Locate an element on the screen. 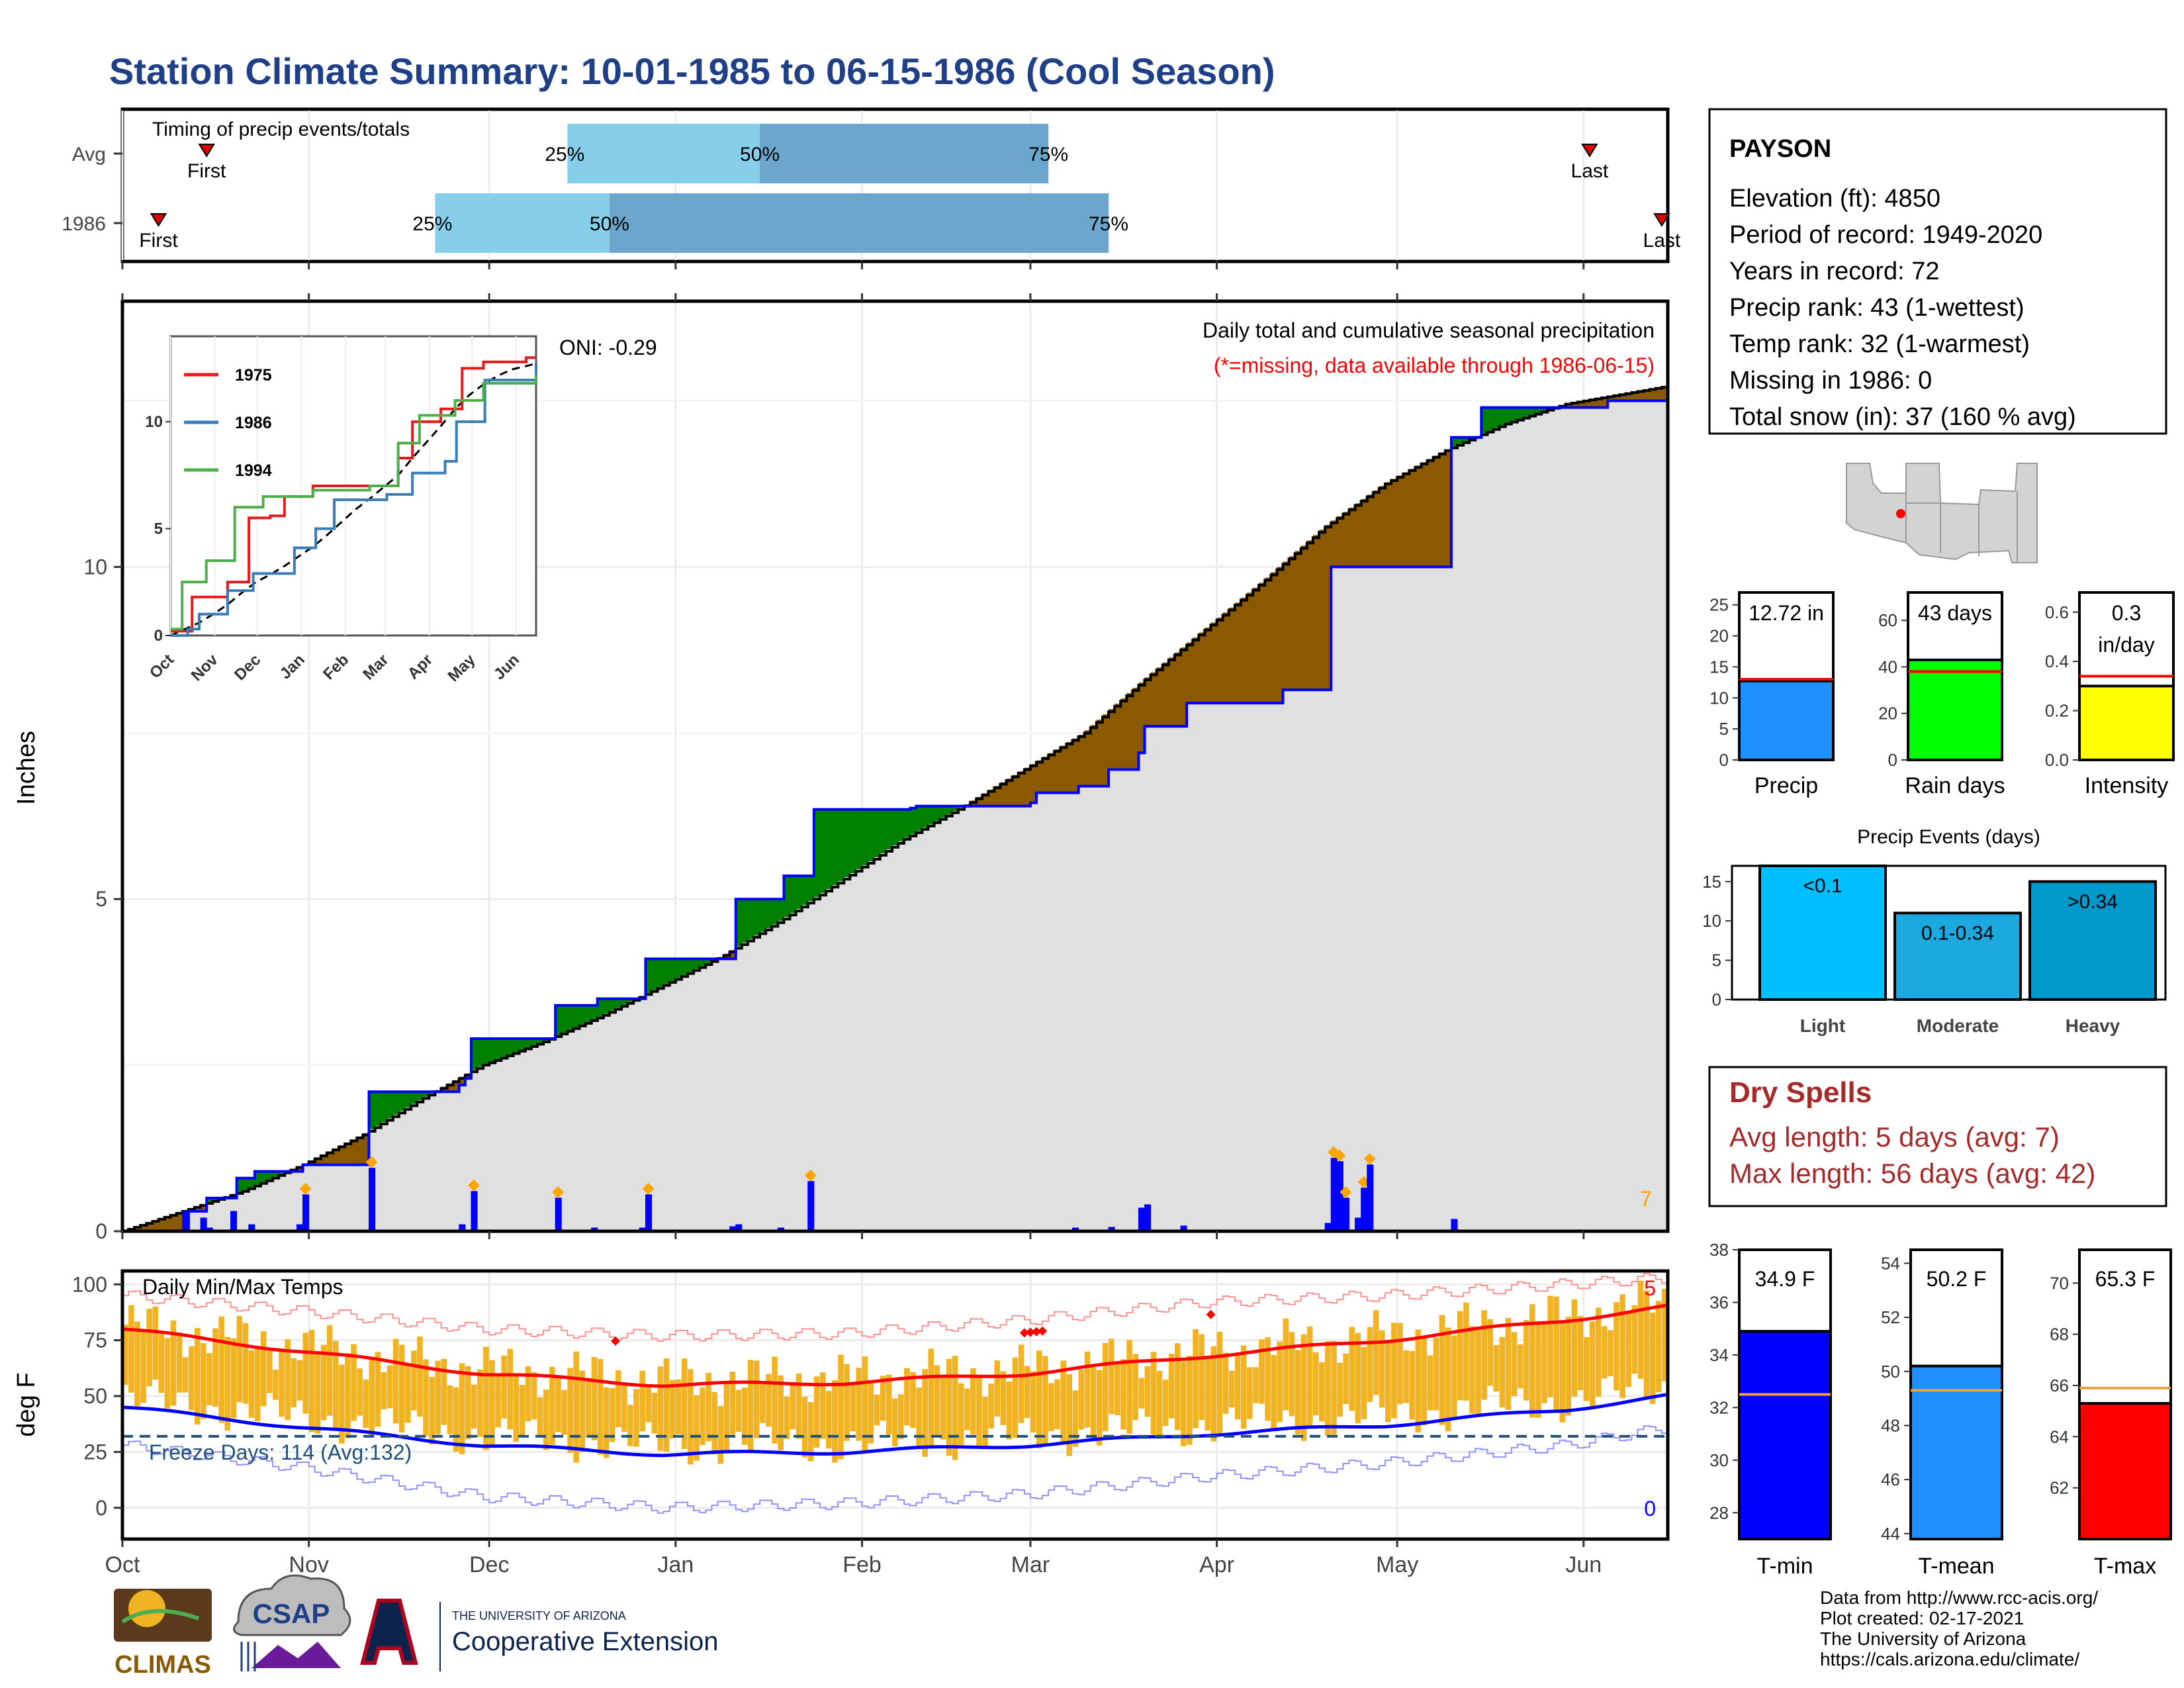 This screenshot has width=2184, height=1688. precip-y-tick-label: 5 is located at coordinates (101, 899).